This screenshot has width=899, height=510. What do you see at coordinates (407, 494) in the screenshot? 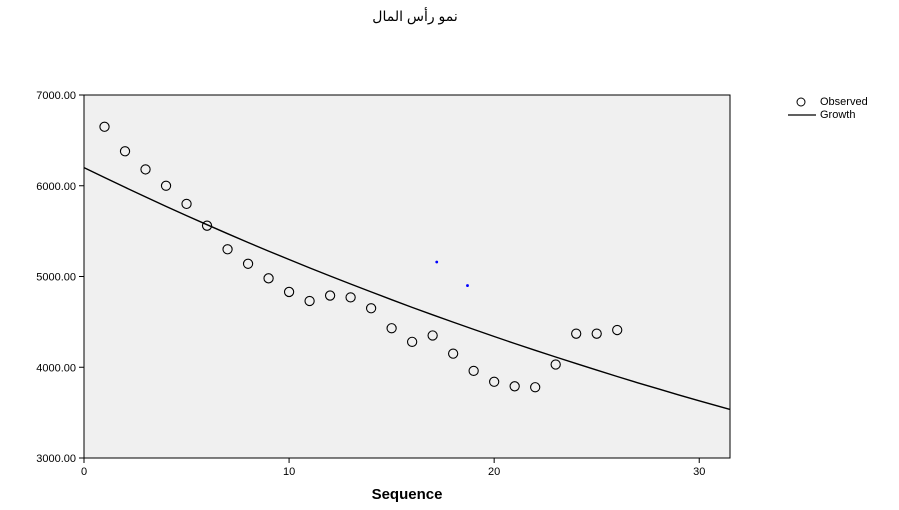
I see `x-axis-label: Sequence` at bounding box center [407, 494].